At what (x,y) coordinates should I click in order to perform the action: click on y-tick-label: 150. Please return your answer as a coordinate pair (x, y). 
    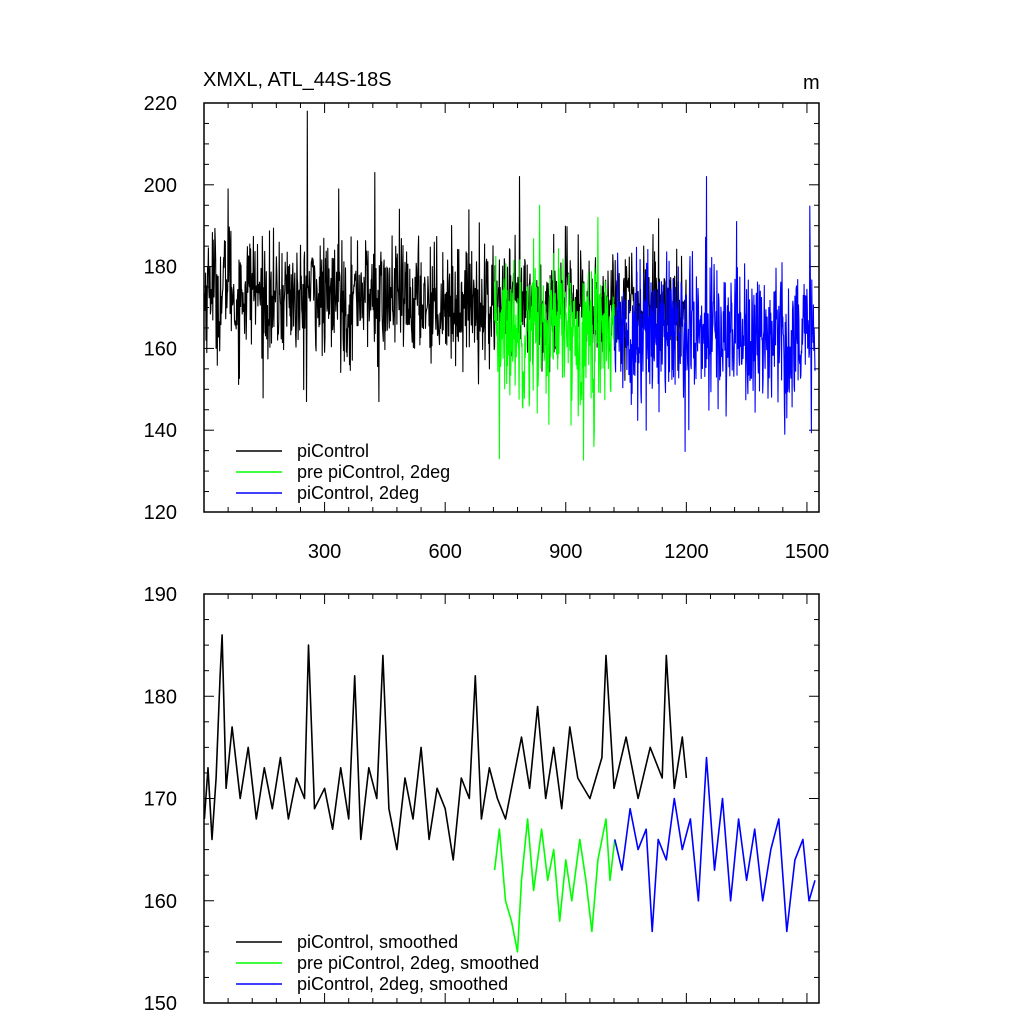
    Looking at the image, I should click on (160, 1004).